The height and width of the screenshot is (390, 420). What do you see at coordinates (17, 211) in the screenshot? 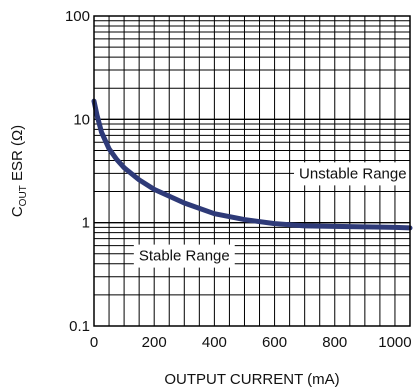
I see `y-axis-title-main: C` at bounding box center [17, 211].